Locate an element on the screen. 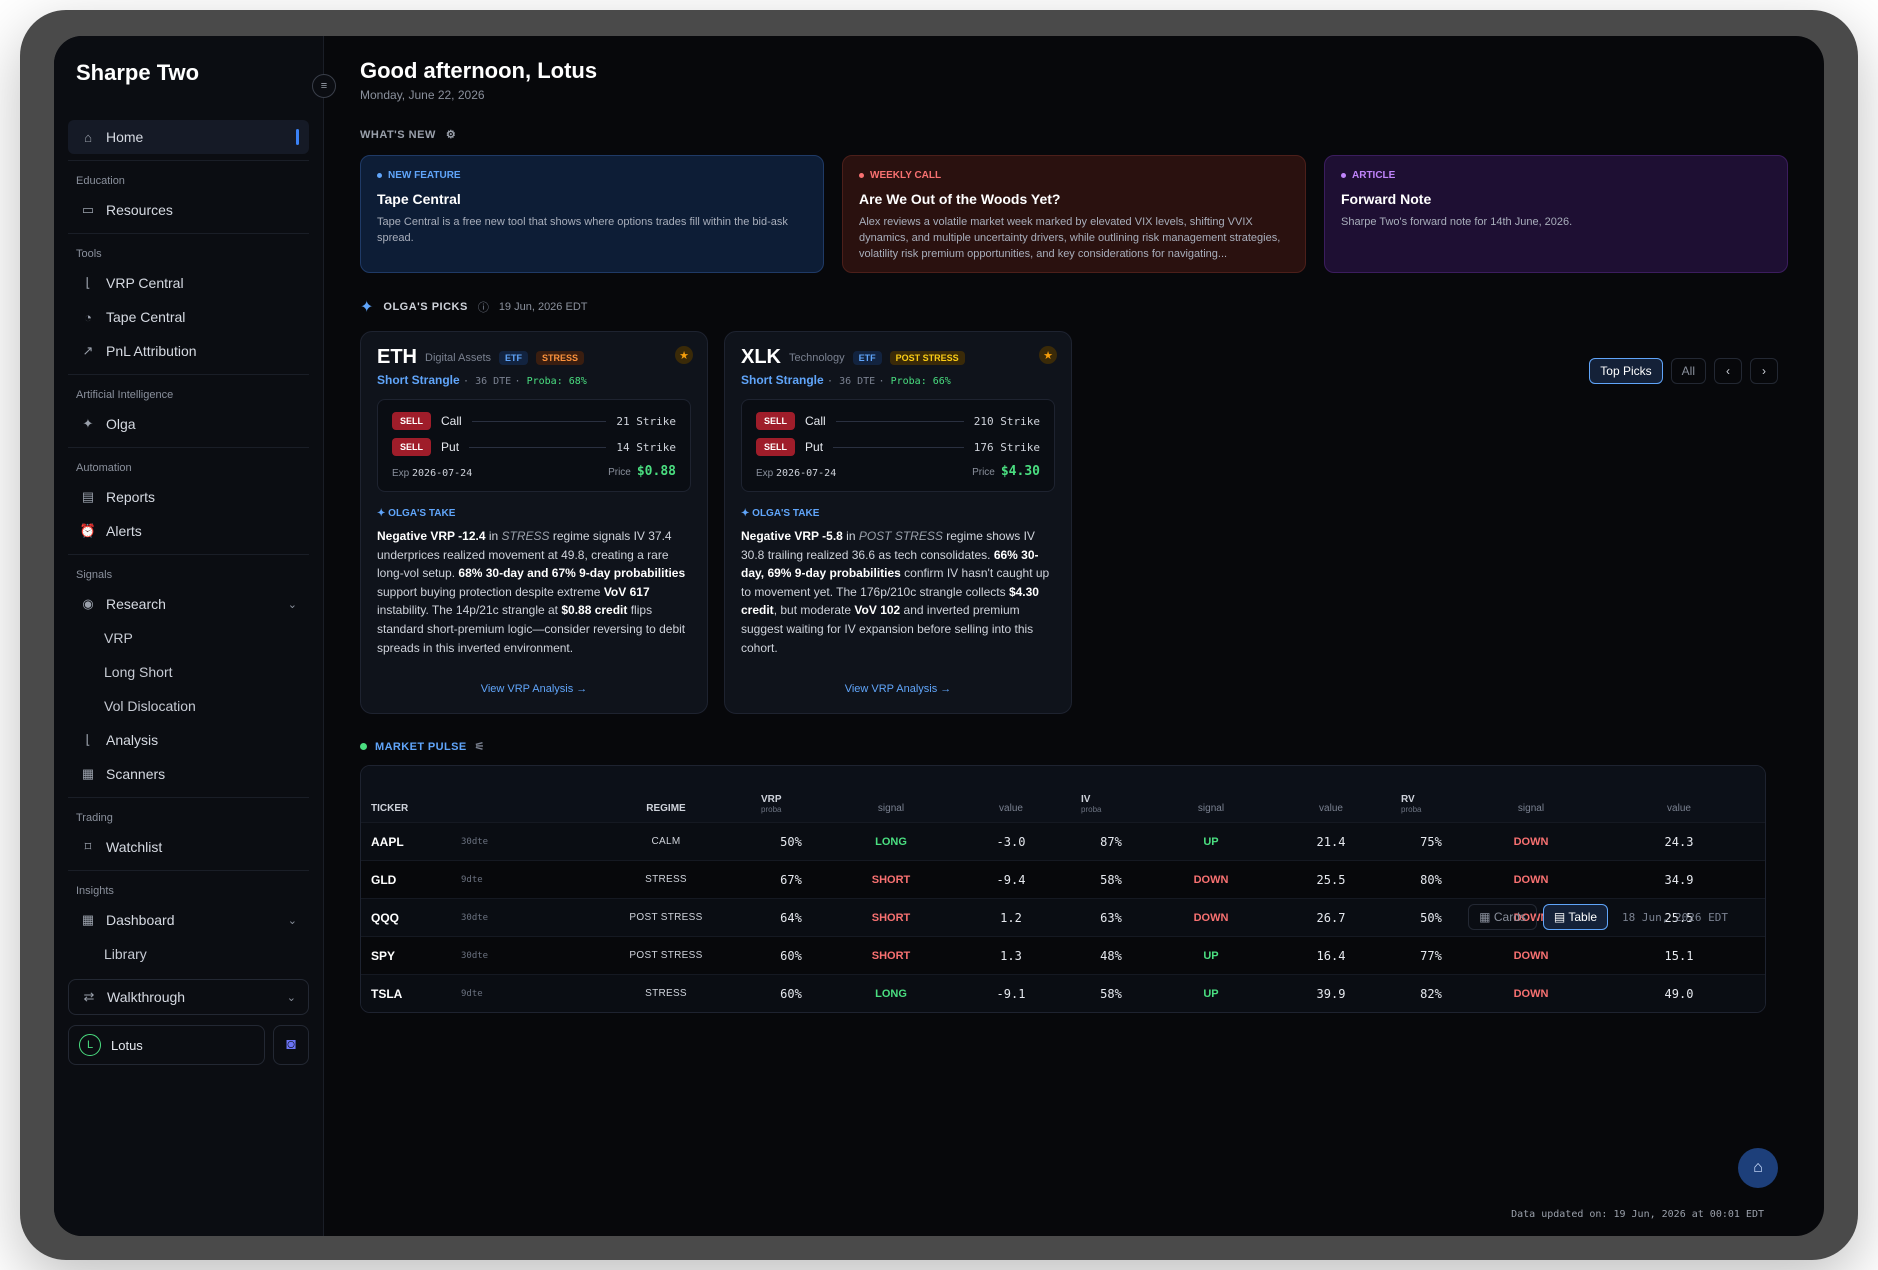  sliders-icon: ⚟ is located at coordinates (479, 747).